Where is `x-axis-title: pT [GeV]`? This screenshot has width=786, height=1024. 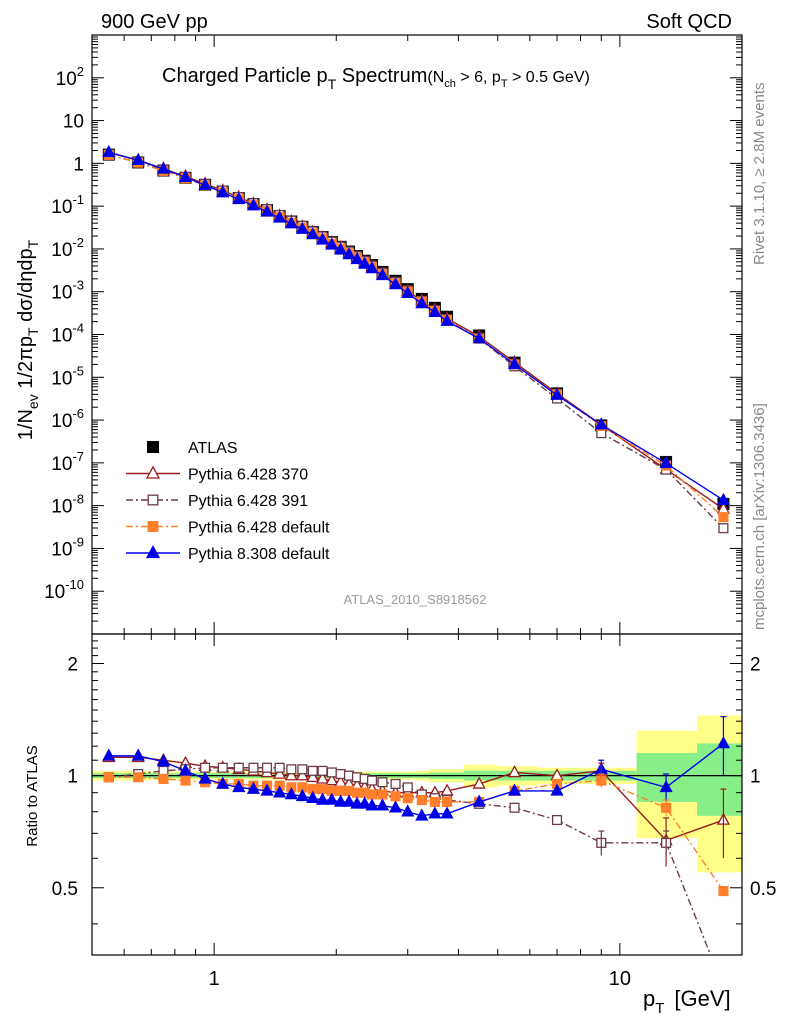
x-axis-title: pT [GeV] is located at coordinates (687, 1001).